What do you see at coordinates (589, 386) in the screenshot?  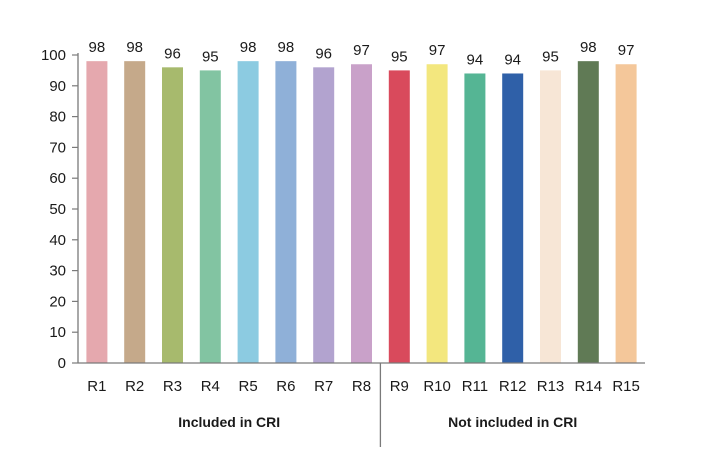 I see `x-tick-label: R14` at bounding box center [589, 386].